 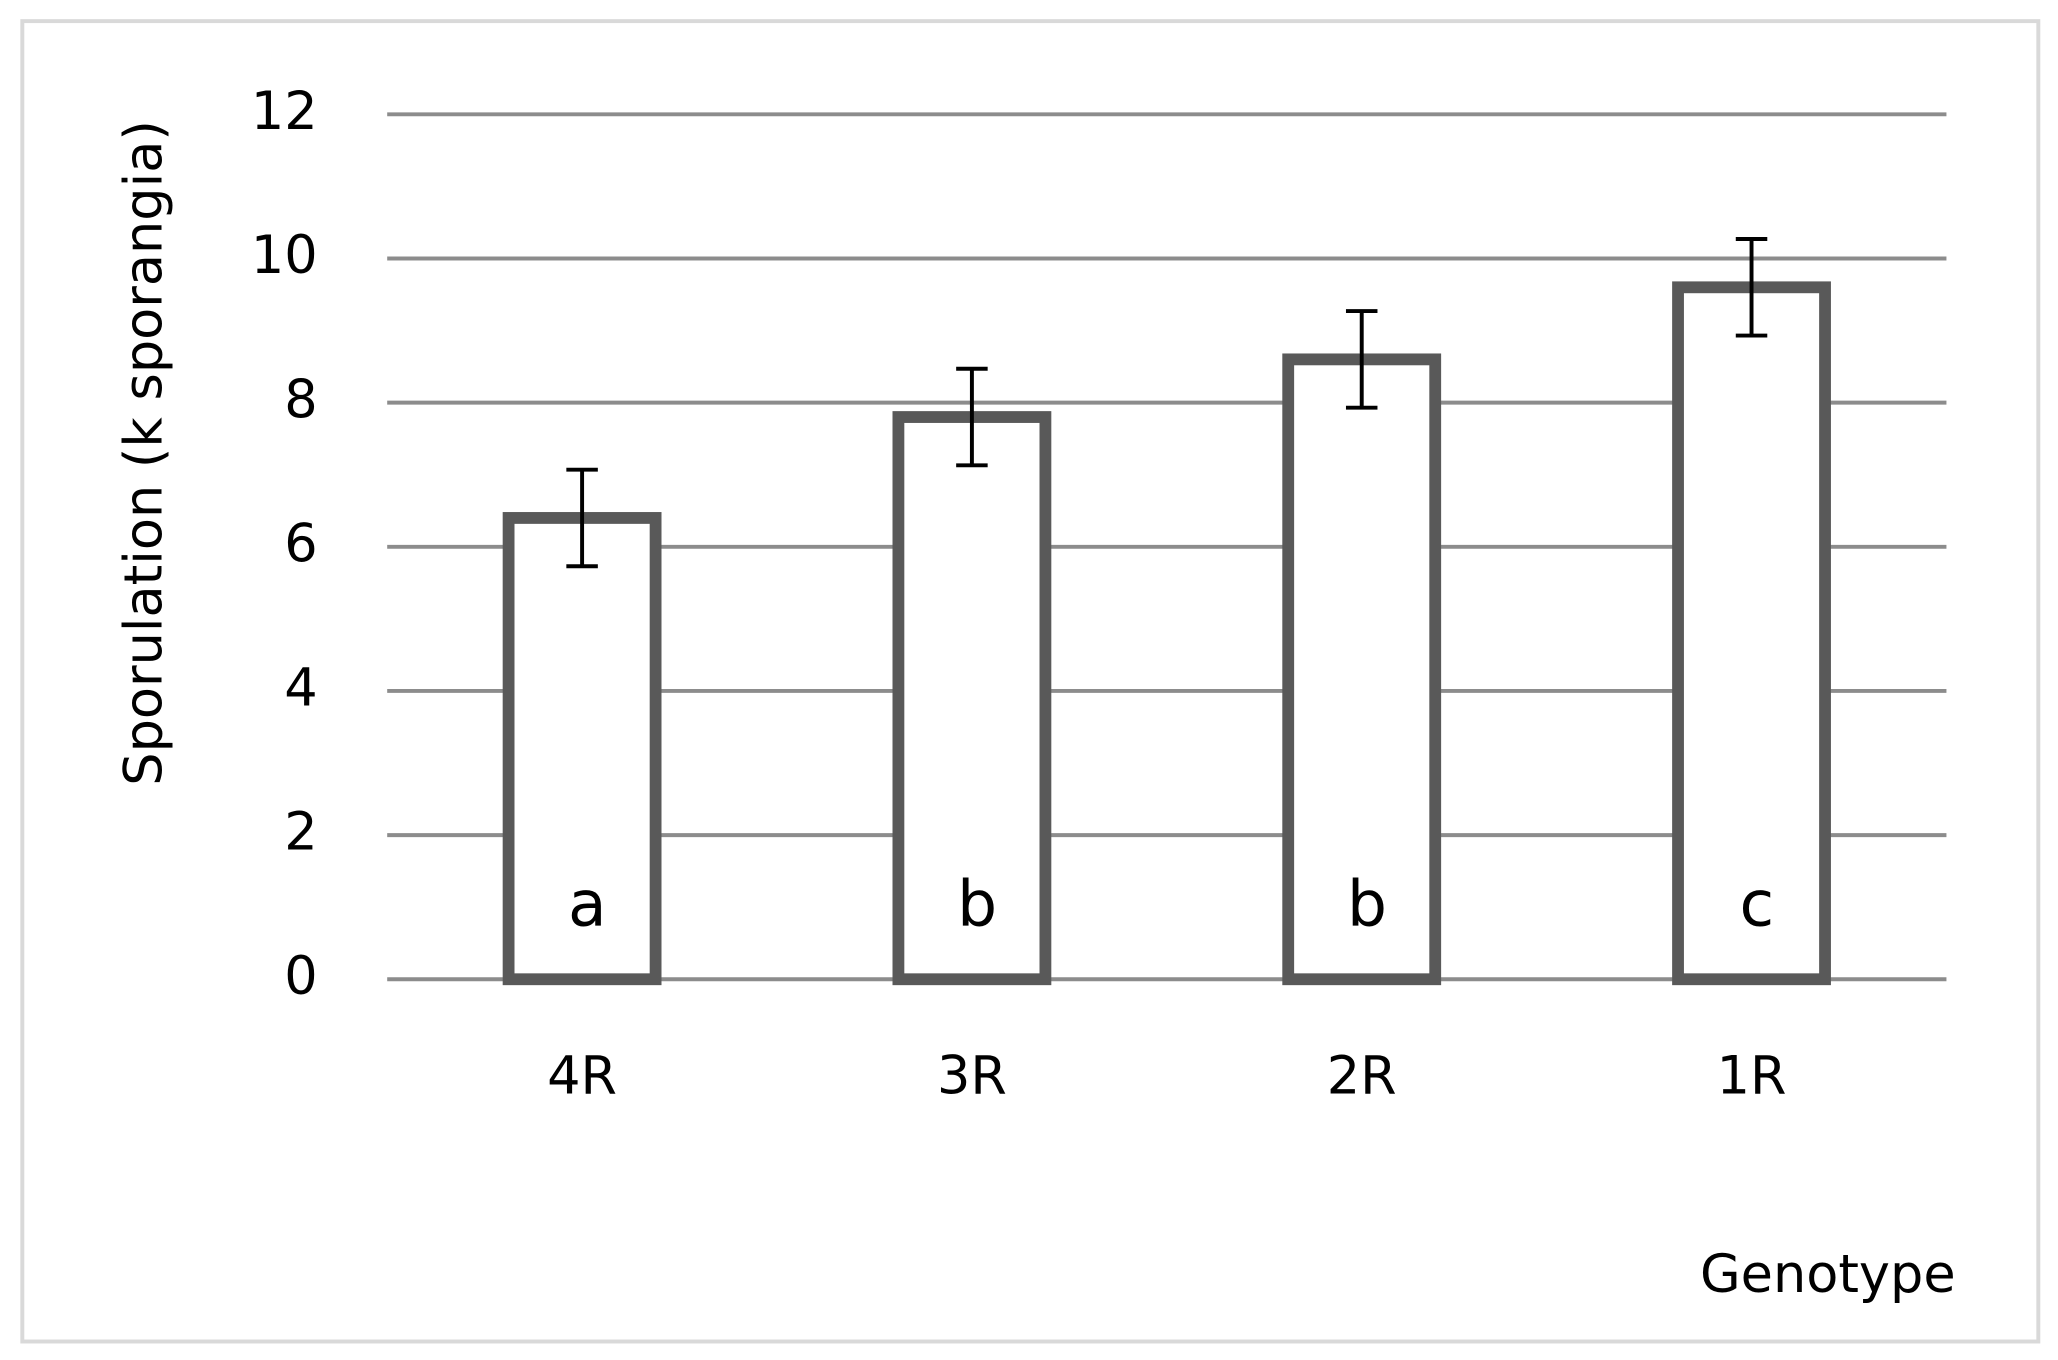 I want to click on y-tick-label: 0, so click(x=300, y=976).